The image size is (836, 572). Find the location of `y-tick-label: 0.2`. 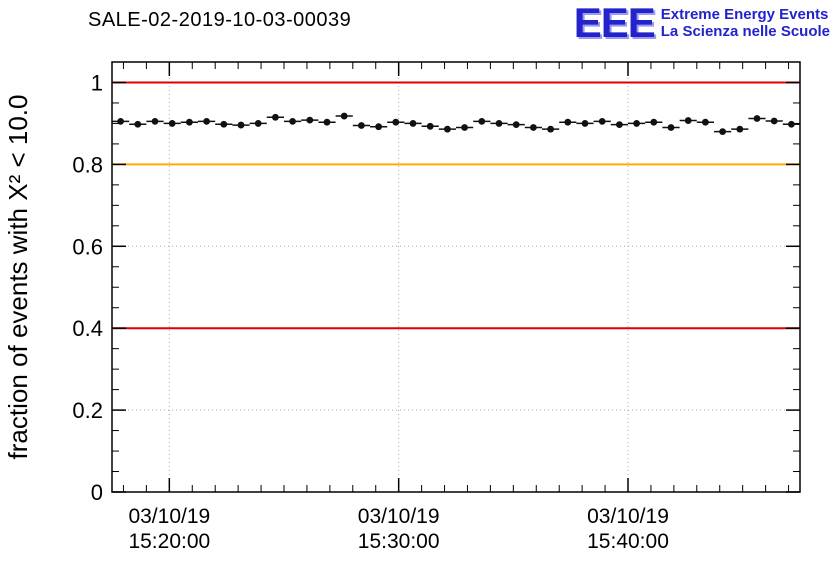

y-tick-label: 0.2 is located at coordinates (87, 410).